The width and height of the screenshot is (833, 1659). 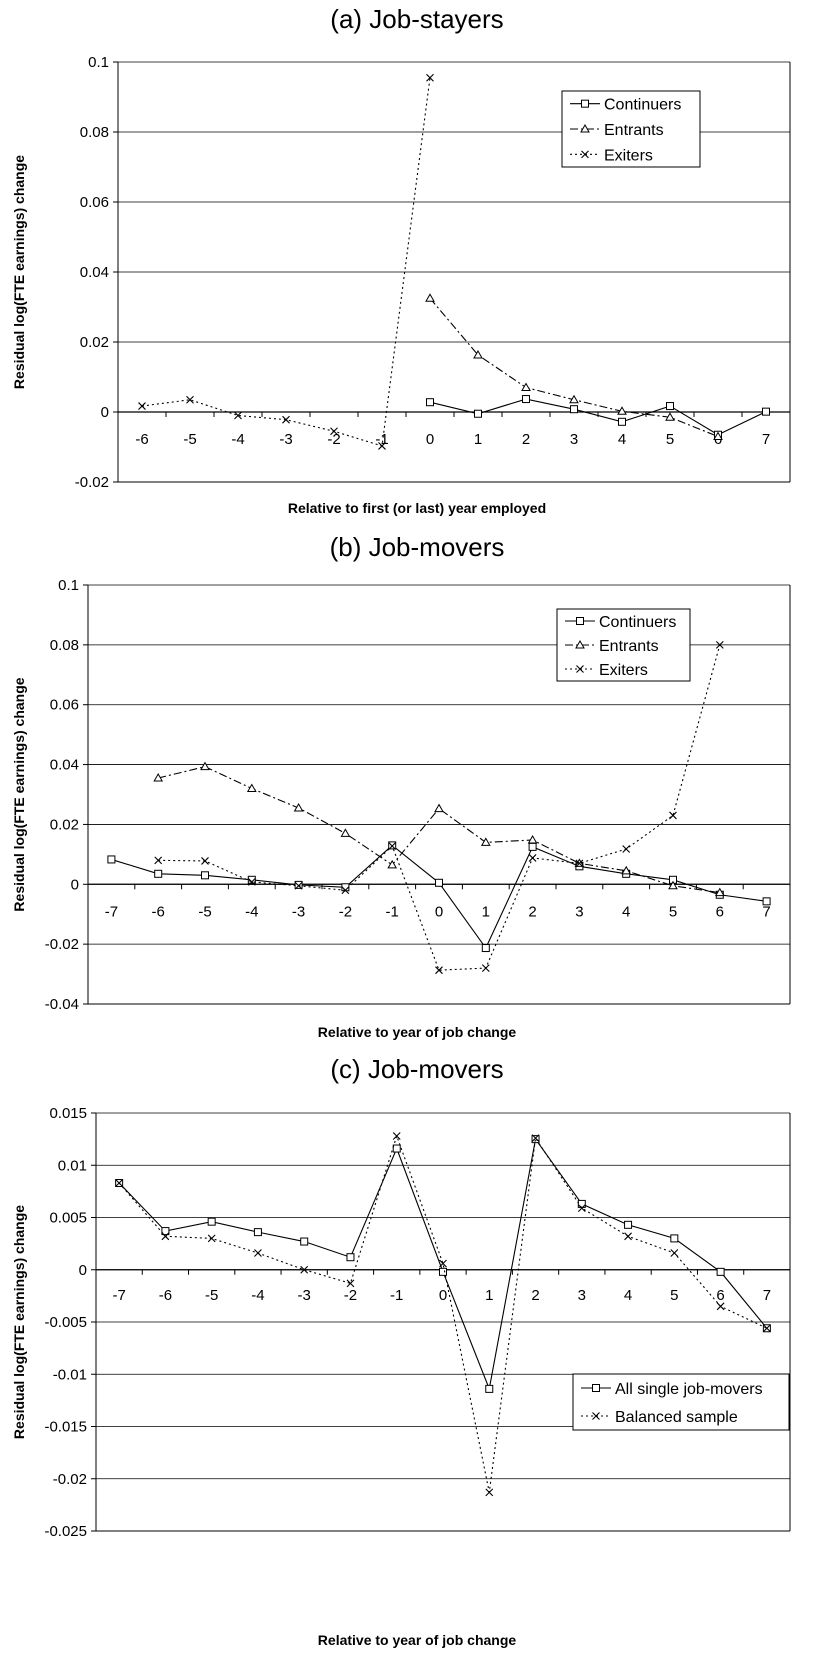 What do you see at coordinates (417, 1640) in the screenshot?
I see `x-axis-label: Relative to year of job change` at bounding box center [417, 1640].